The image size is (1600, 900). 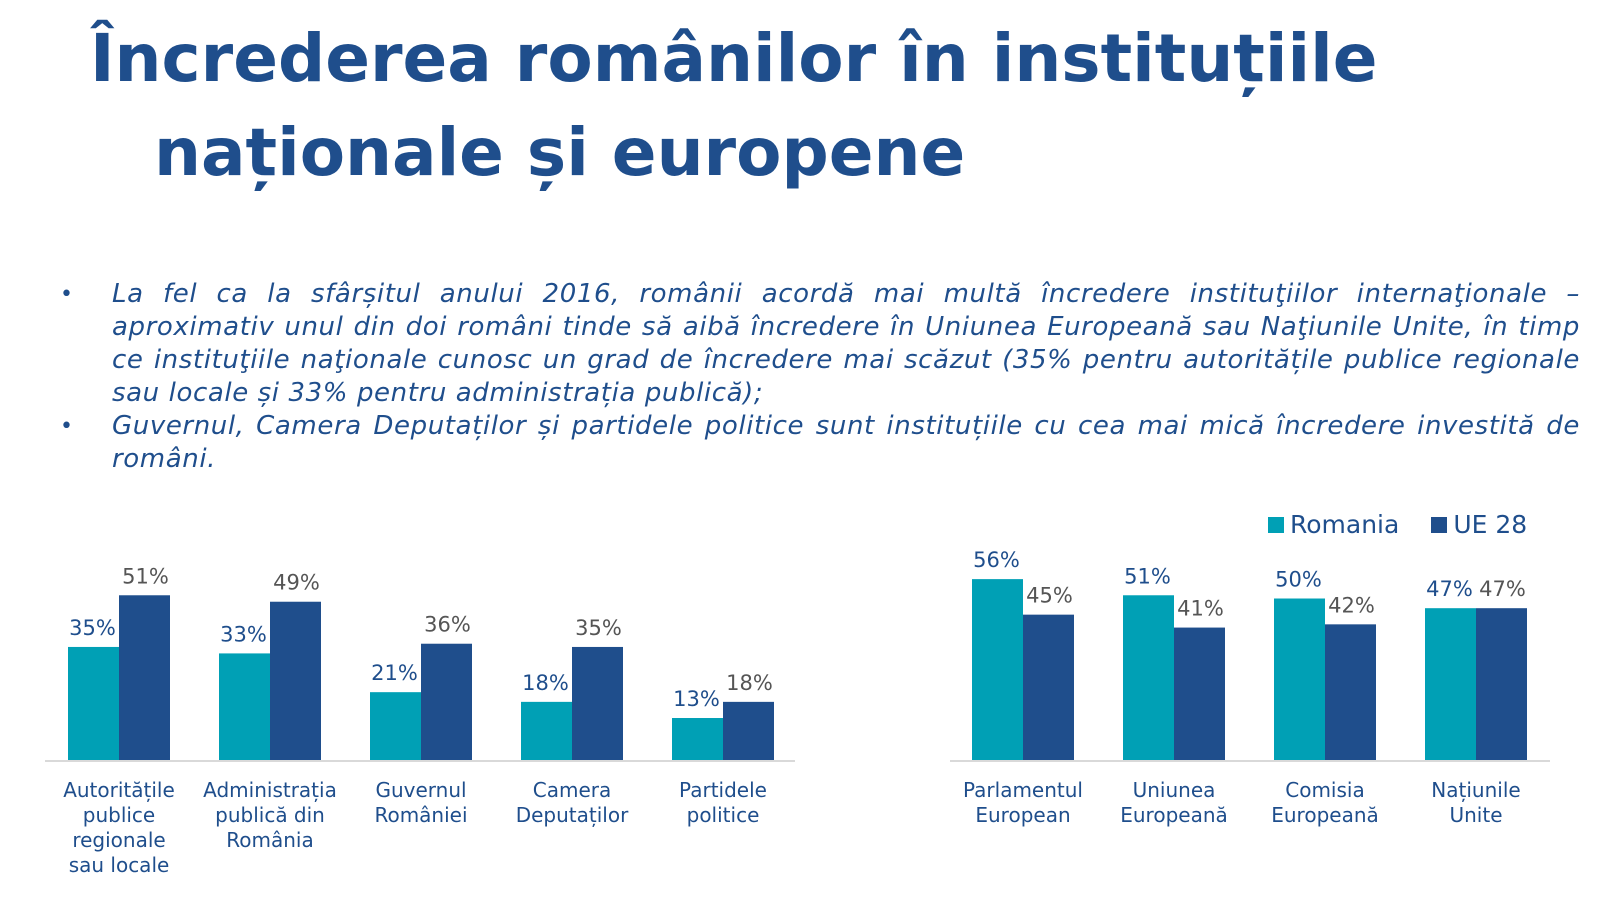 I want to click on legend-label-ue28: UE 28, so click(x=1490, y=524).